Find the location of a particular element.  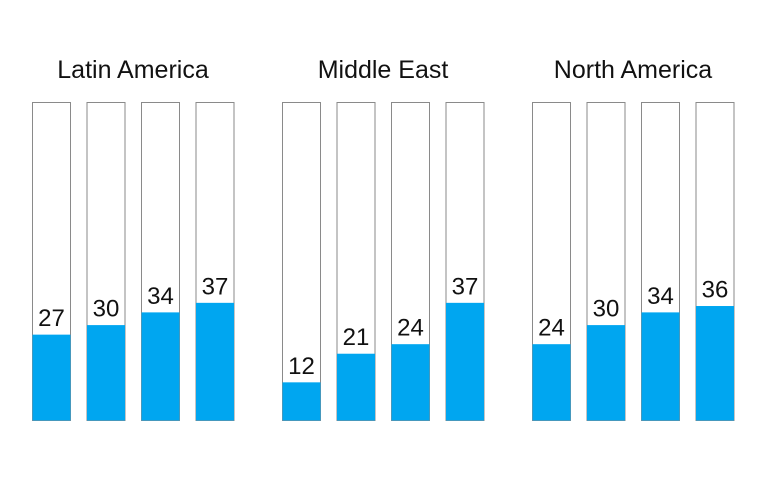

bar-value-label: 21 is located at coordinates (356, 337).